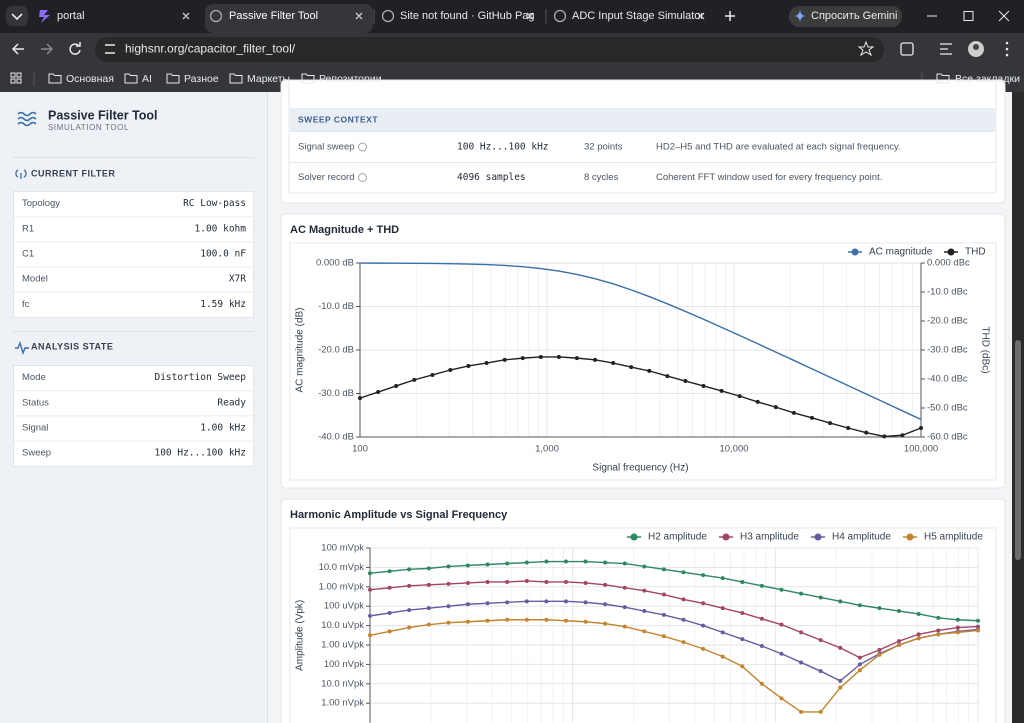  I want to click on x-tick-label: 100, so click(360, 449).